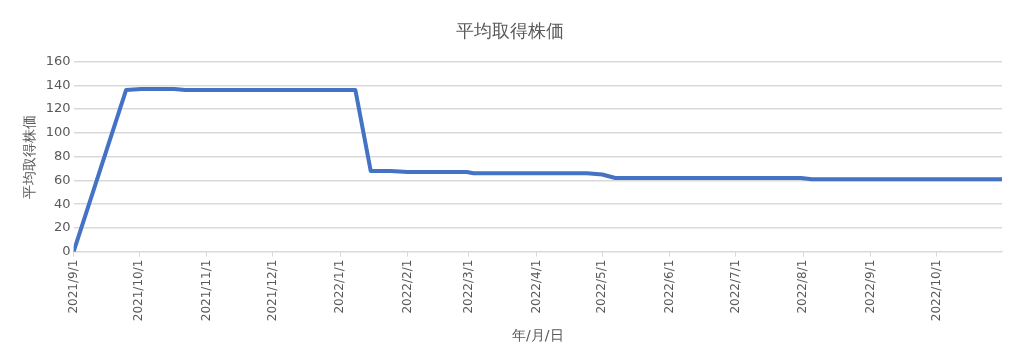  I want to click on x-tick-label: 2022/4/1, so click(535, 286).